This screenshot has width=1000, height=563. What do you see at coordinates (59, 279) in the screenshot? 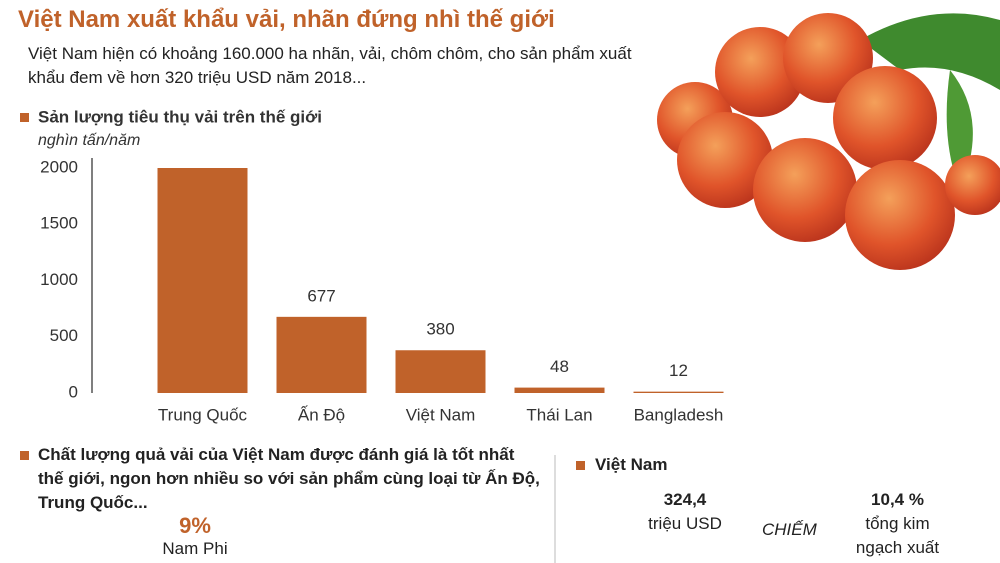
I see `y-tick-label: 1000` at bounding box center [59, 279].